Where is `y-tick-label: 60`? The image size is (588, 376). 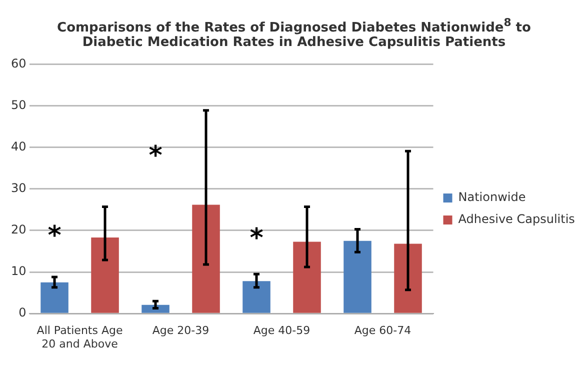
y-tick-label: 60 is located at coordinates (18, 63).